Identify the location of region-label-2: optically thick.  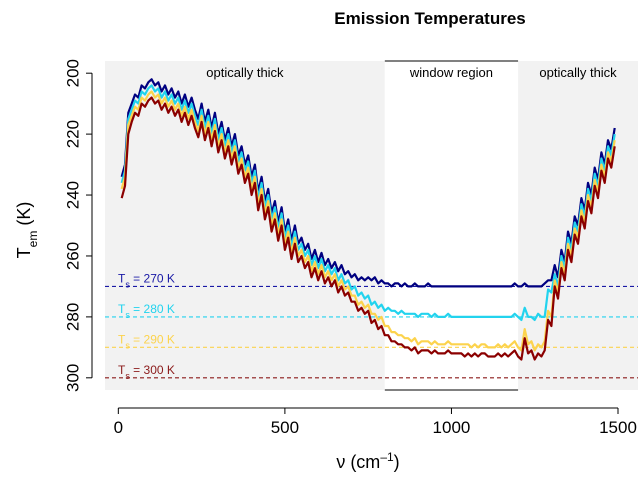
(578, 72).